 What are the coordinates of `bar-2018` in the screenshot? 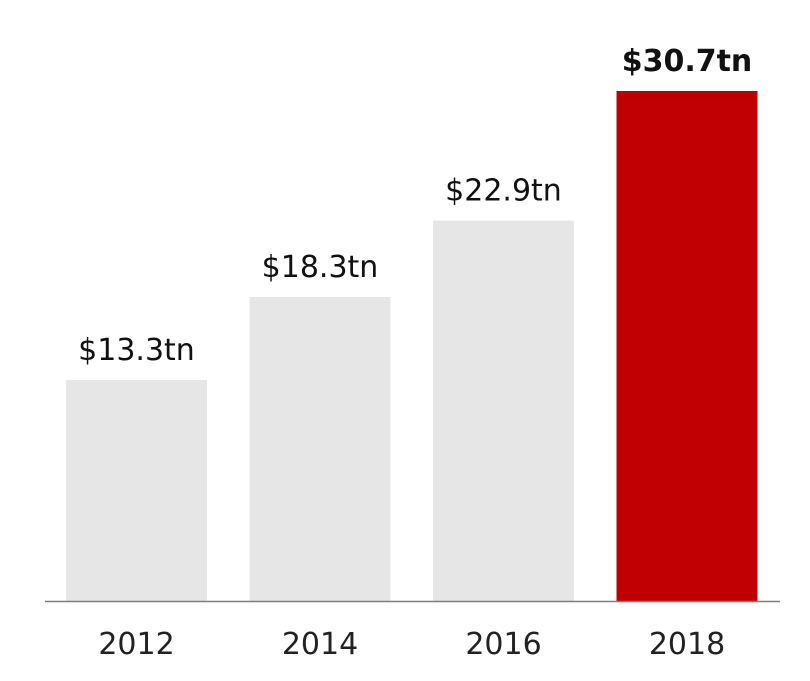 It's located at (687, 346).